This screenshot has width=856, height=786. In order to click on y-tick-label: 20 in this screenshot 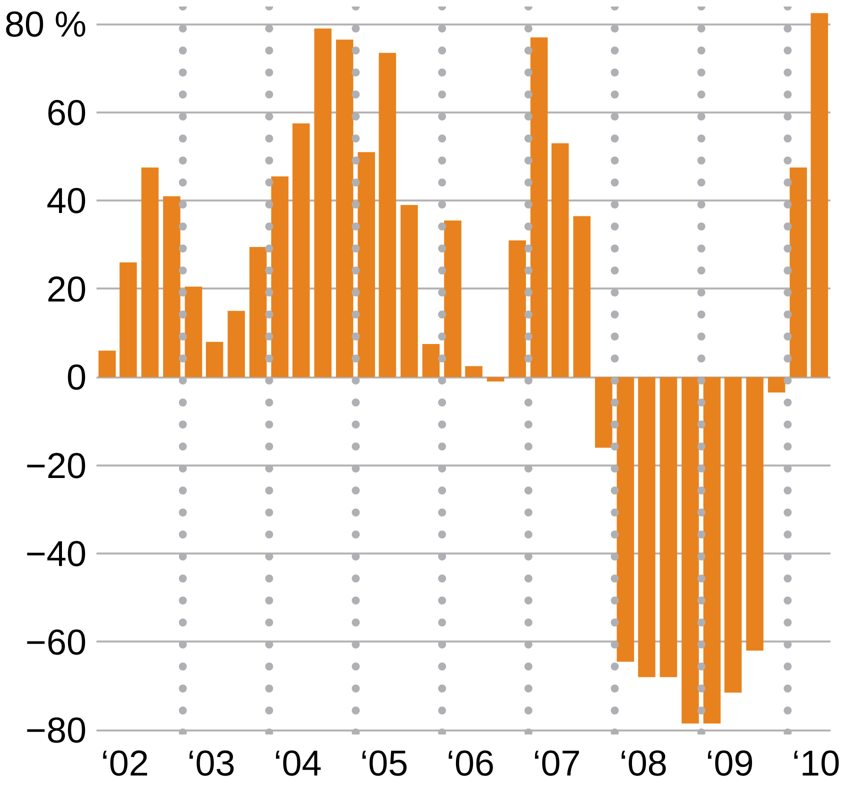, I will do `click(66, 289)`.